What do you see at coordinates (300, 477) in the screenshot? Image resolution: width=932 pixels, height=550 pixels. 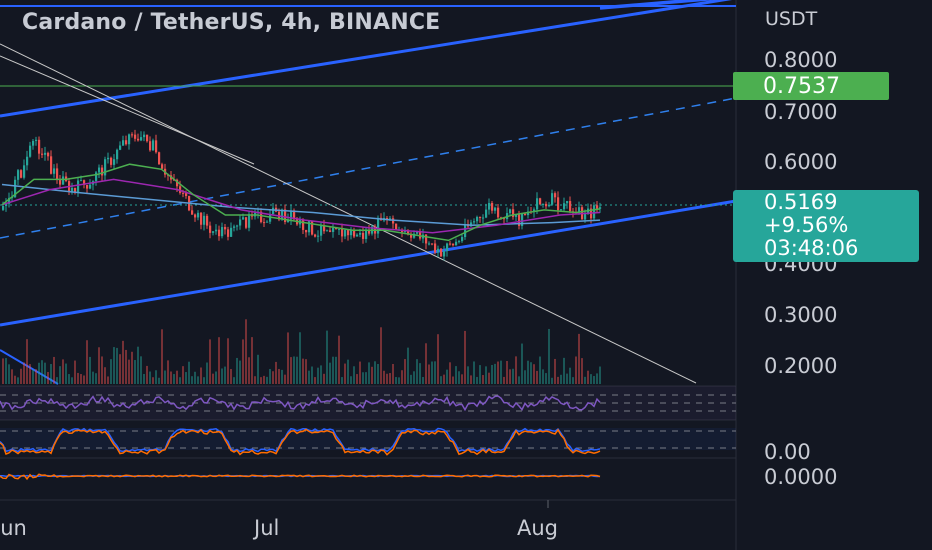 I see `macd-line` at bounding box center [300, 477].